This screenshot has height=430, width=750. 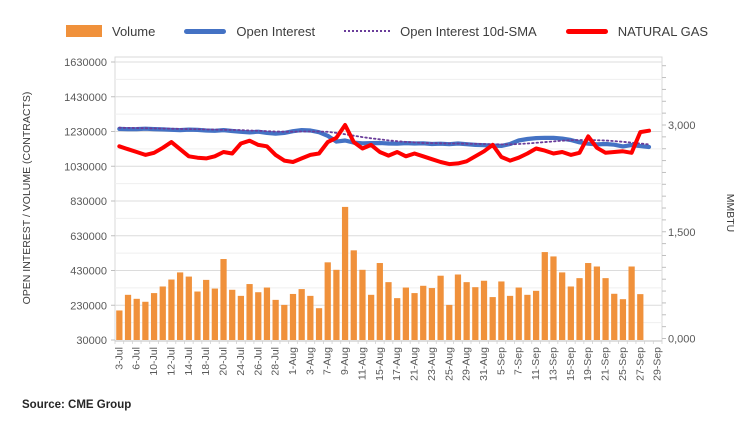 I want to click on legend-item-natural-gas: NATURAL GAS, so click(x=636, y=31).